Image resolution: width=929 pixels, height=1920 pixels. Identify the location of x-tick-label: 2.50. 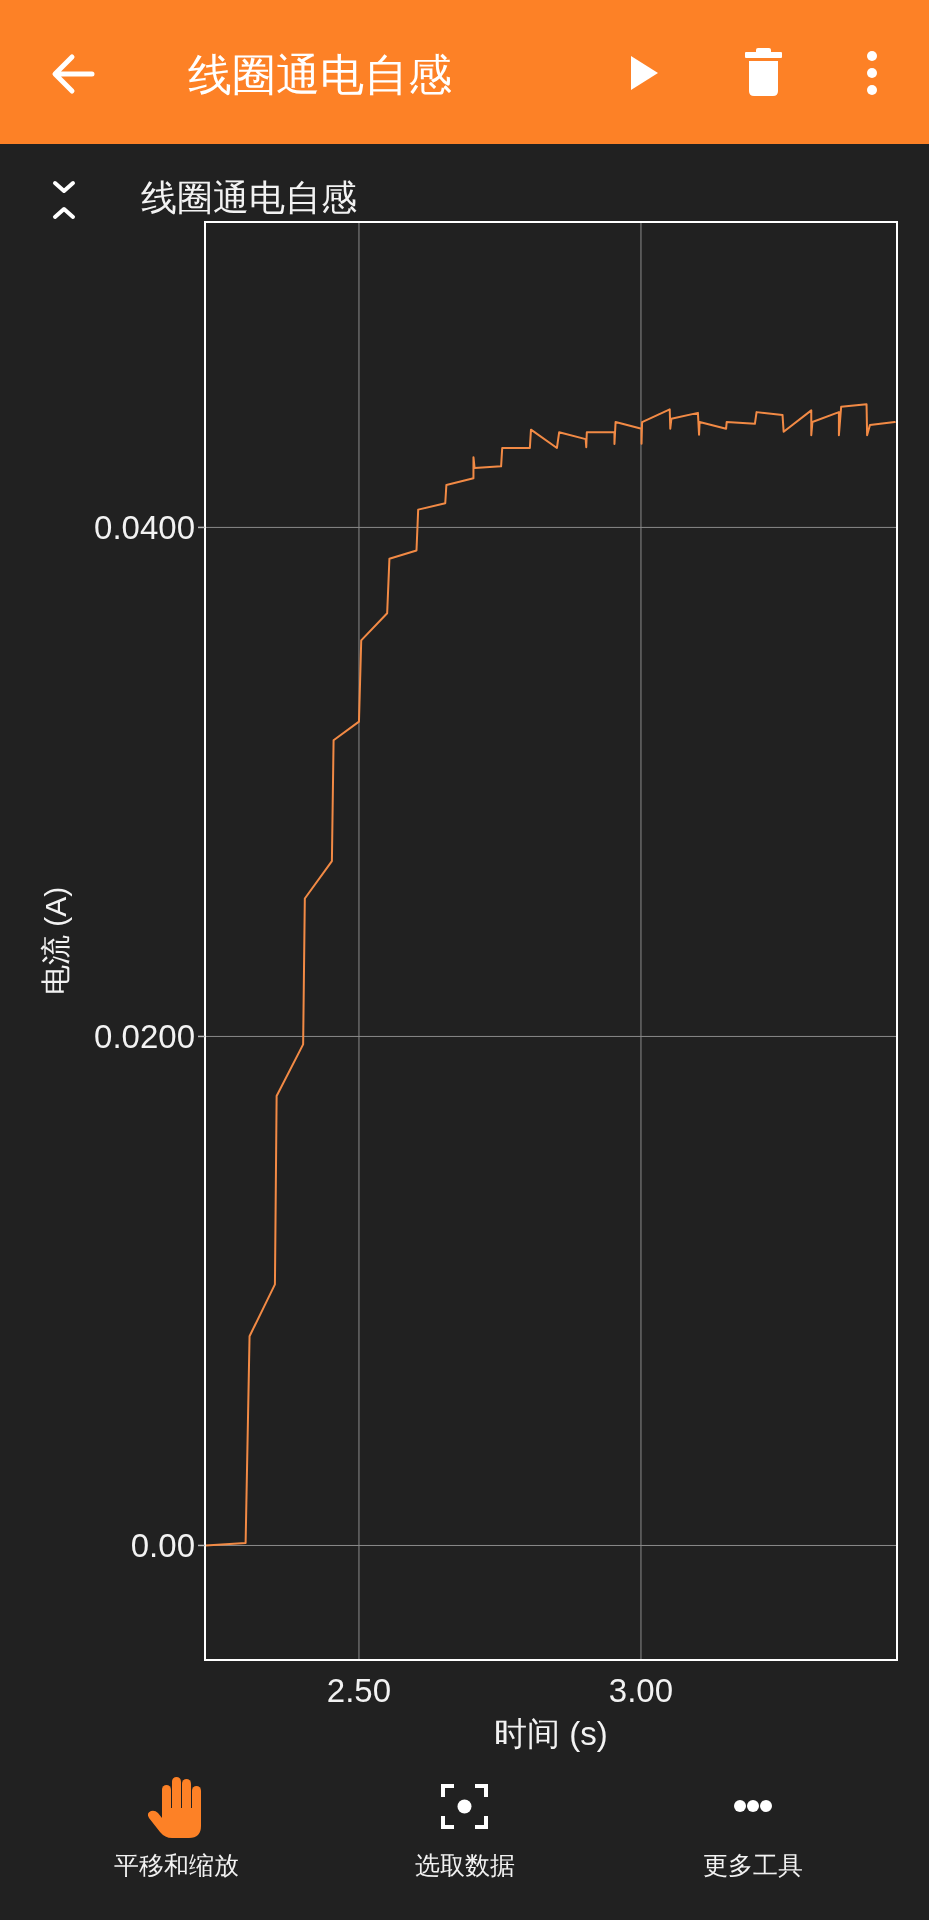
(359, 1690).